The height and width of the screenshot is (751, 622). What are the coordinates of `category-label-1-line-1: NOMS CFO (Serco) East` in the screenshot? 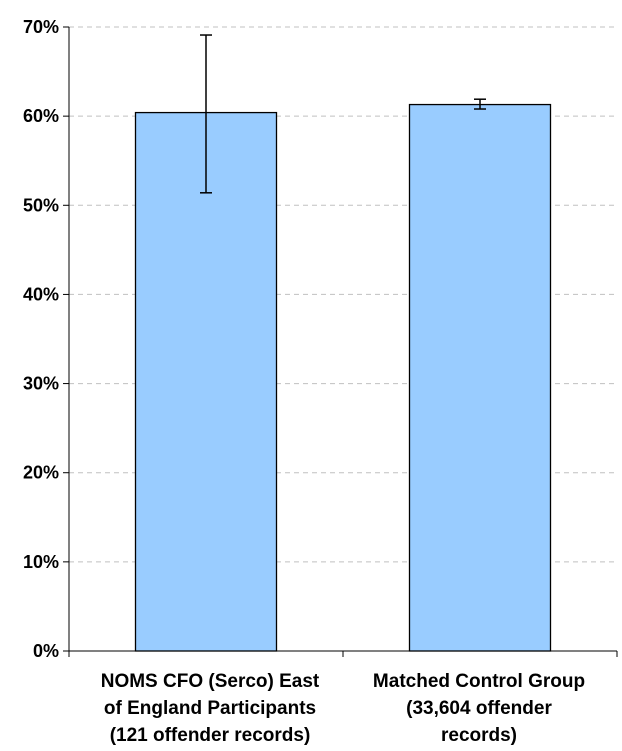 It's located at (210, 681).